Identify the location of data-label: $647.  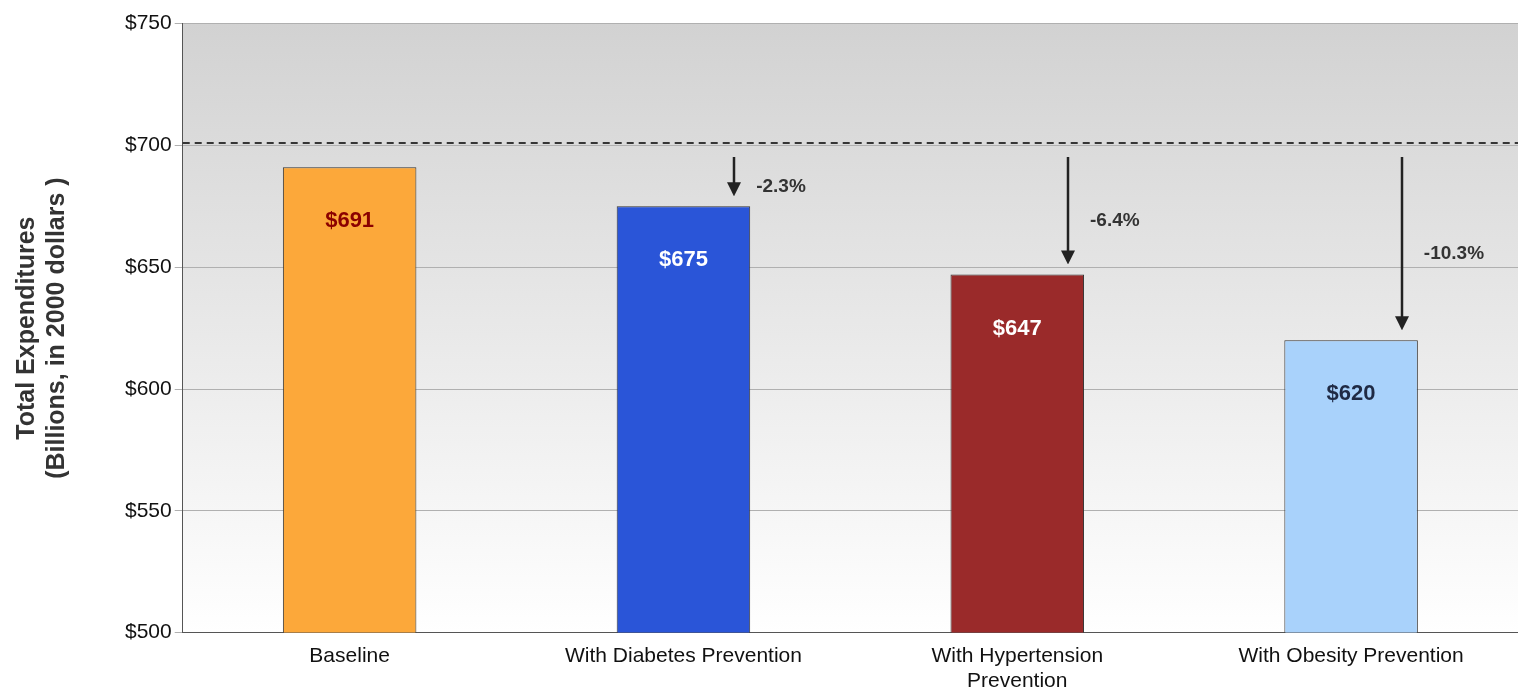
(1017, 327).